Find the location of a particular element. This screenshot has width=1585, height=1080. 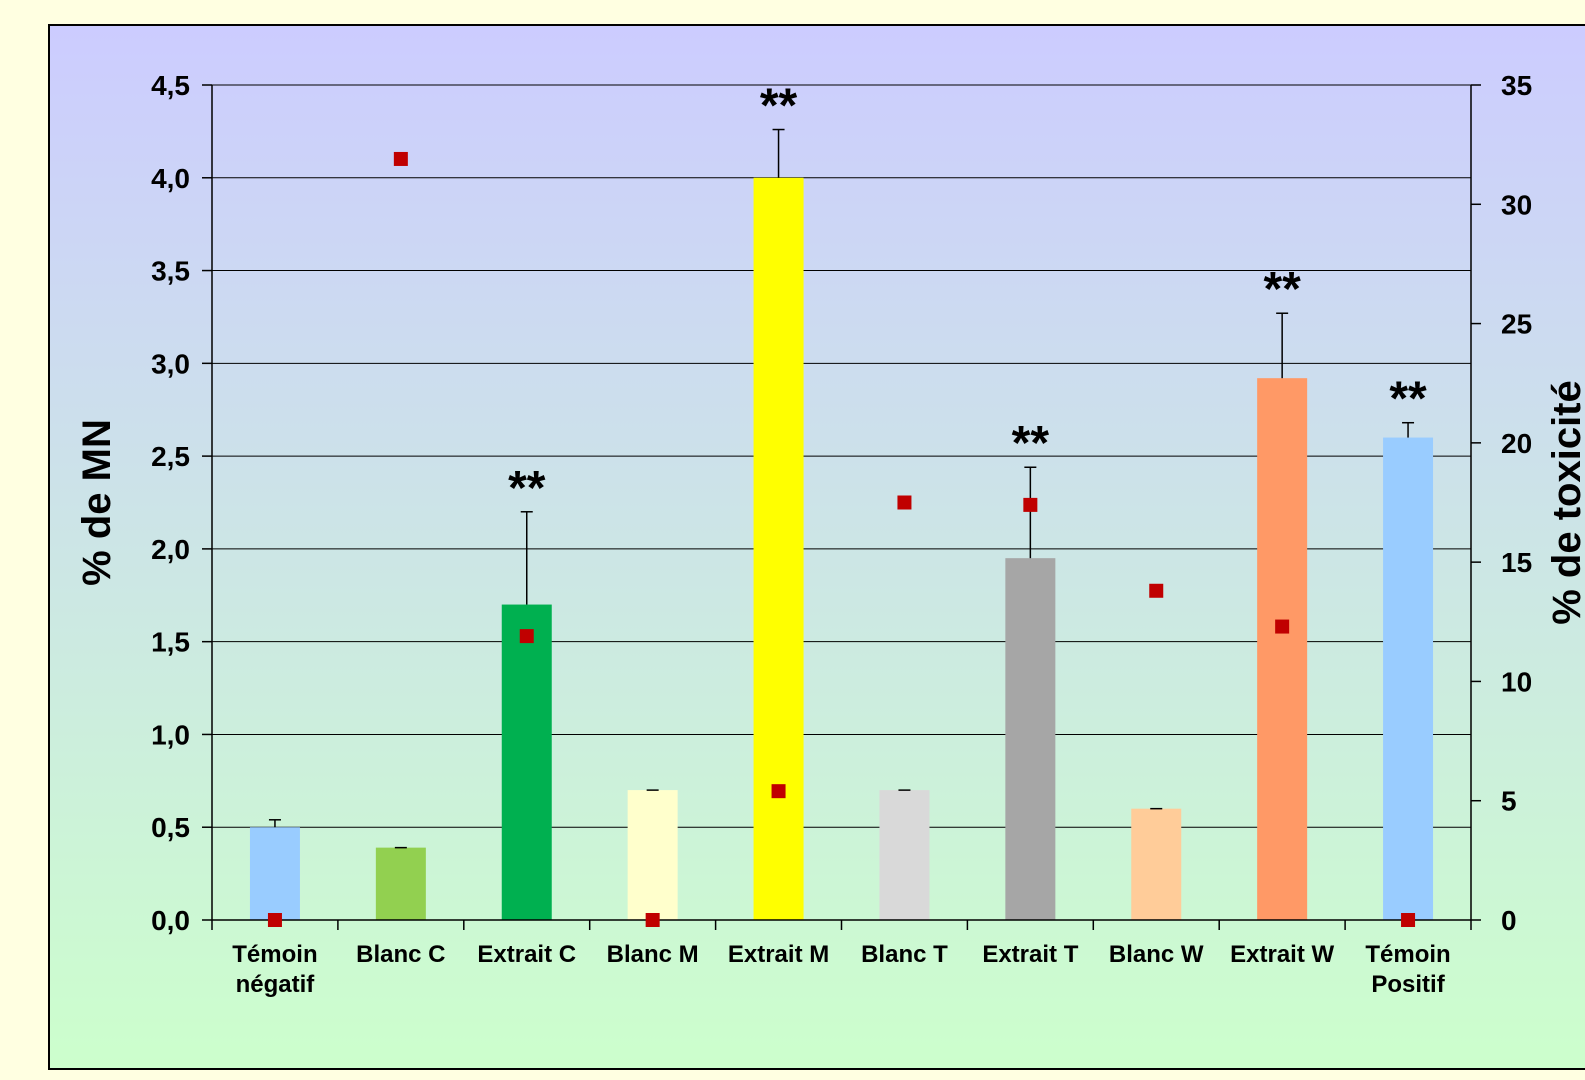

x-tick-label: Extrait W is located at coordinates (1282, 954).